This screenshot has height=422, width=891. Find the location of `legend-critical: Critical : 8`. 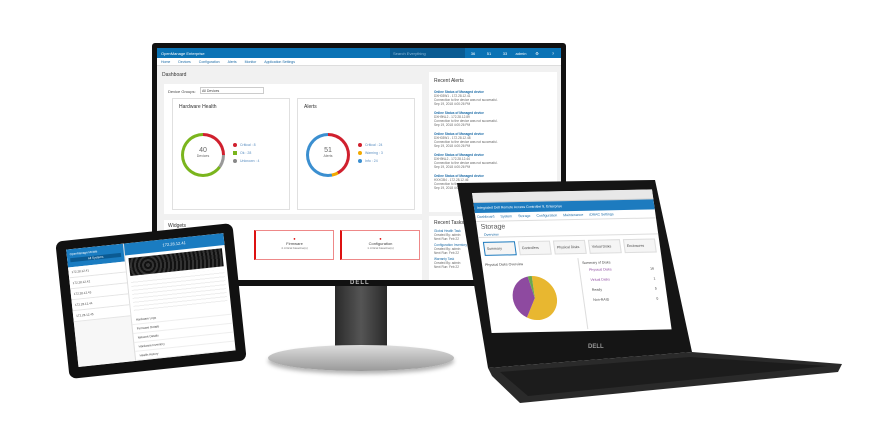

legend-critical: Critical : 8 is located at coordinates (246, 145).